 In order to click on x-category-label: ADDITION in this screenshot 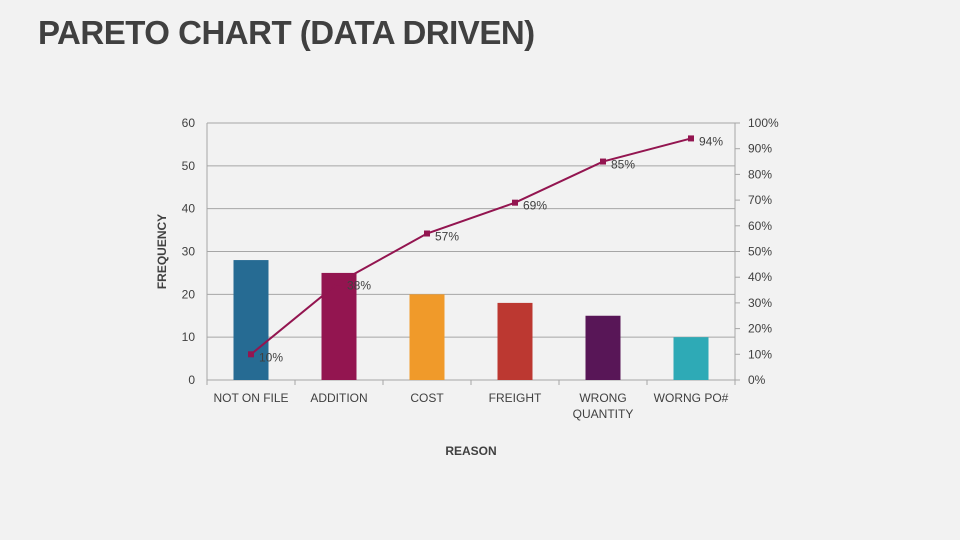, I will do `click(338, 398)`.